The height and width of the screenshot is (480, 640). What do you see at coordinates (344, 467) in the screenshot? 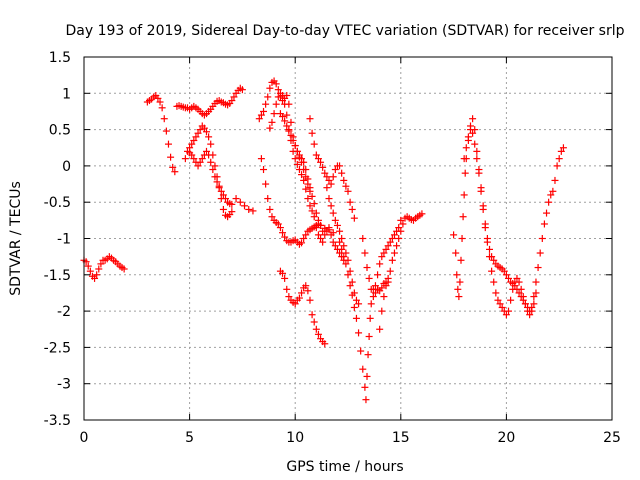
I see `x-axis-label: GPS time / hours` at bounding box center [344, 467].